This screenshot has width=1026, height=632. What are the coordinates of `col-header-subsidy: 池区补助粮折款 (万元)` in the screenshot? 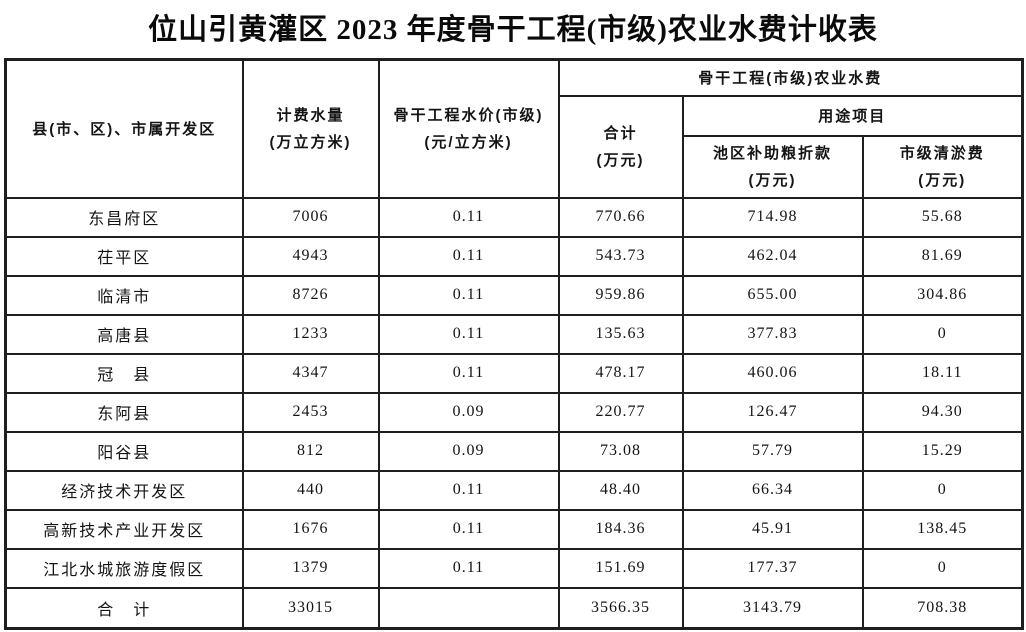 It's located at (772, 166).